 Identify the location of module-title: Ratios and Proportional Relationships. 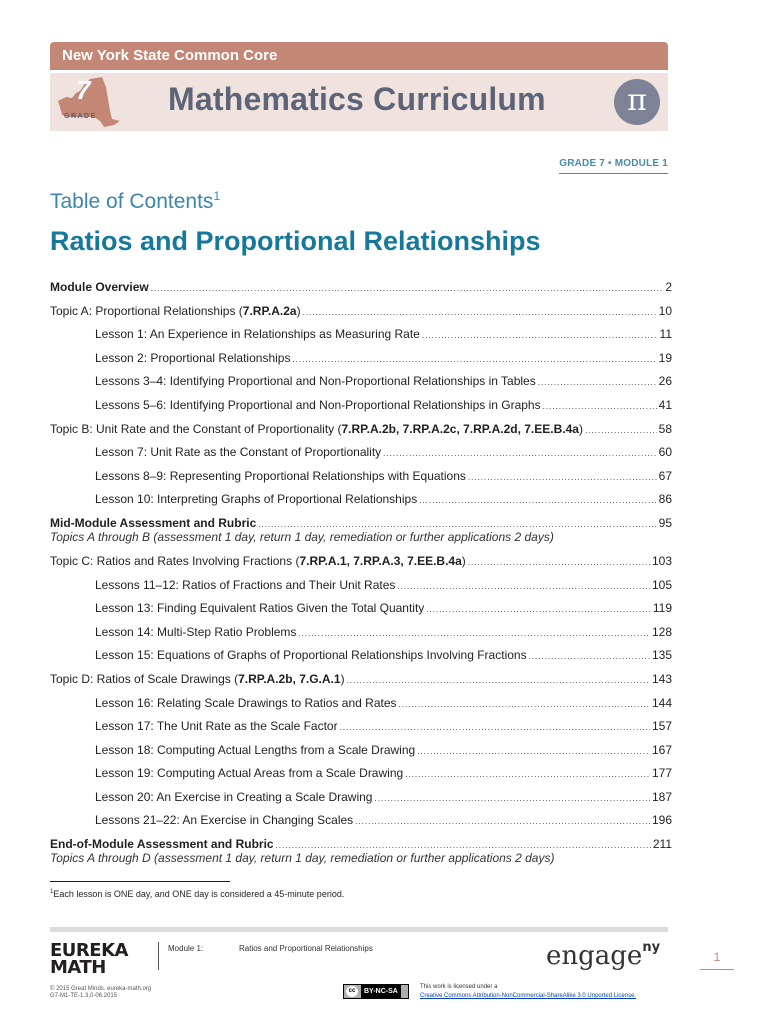
(295, 241).